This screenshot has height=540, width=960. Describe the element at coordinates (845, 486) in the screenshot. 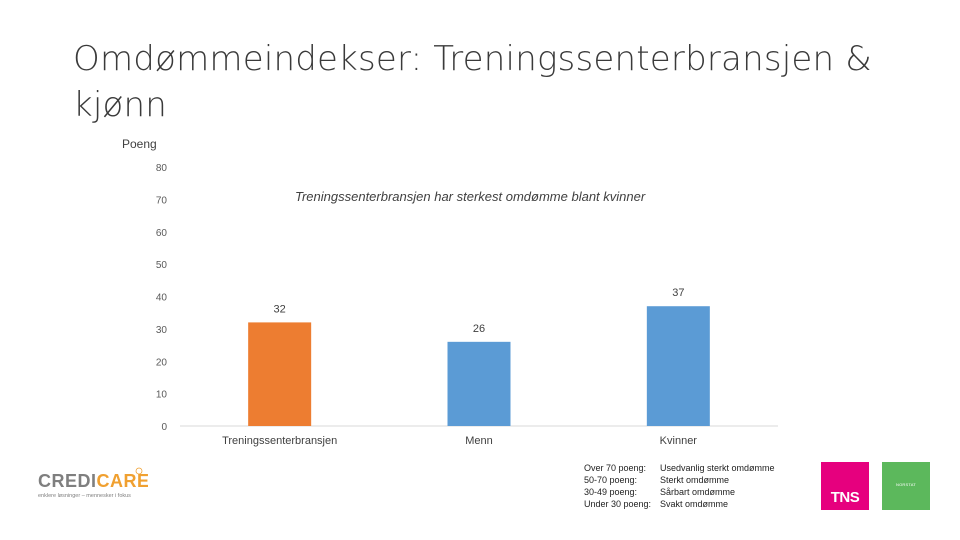

I see `tns-logo: TNS` at that location.